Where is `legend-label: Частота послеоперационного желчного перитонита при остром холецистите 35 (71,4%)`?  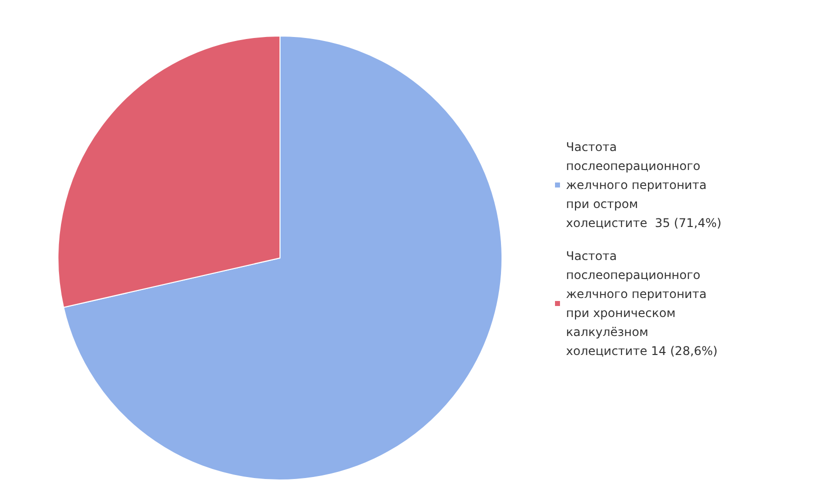
legend-label: Частота послеоперационного желчного перитонита при остром холецистите 35 (71,4%) is located at coordinates (644, 185).